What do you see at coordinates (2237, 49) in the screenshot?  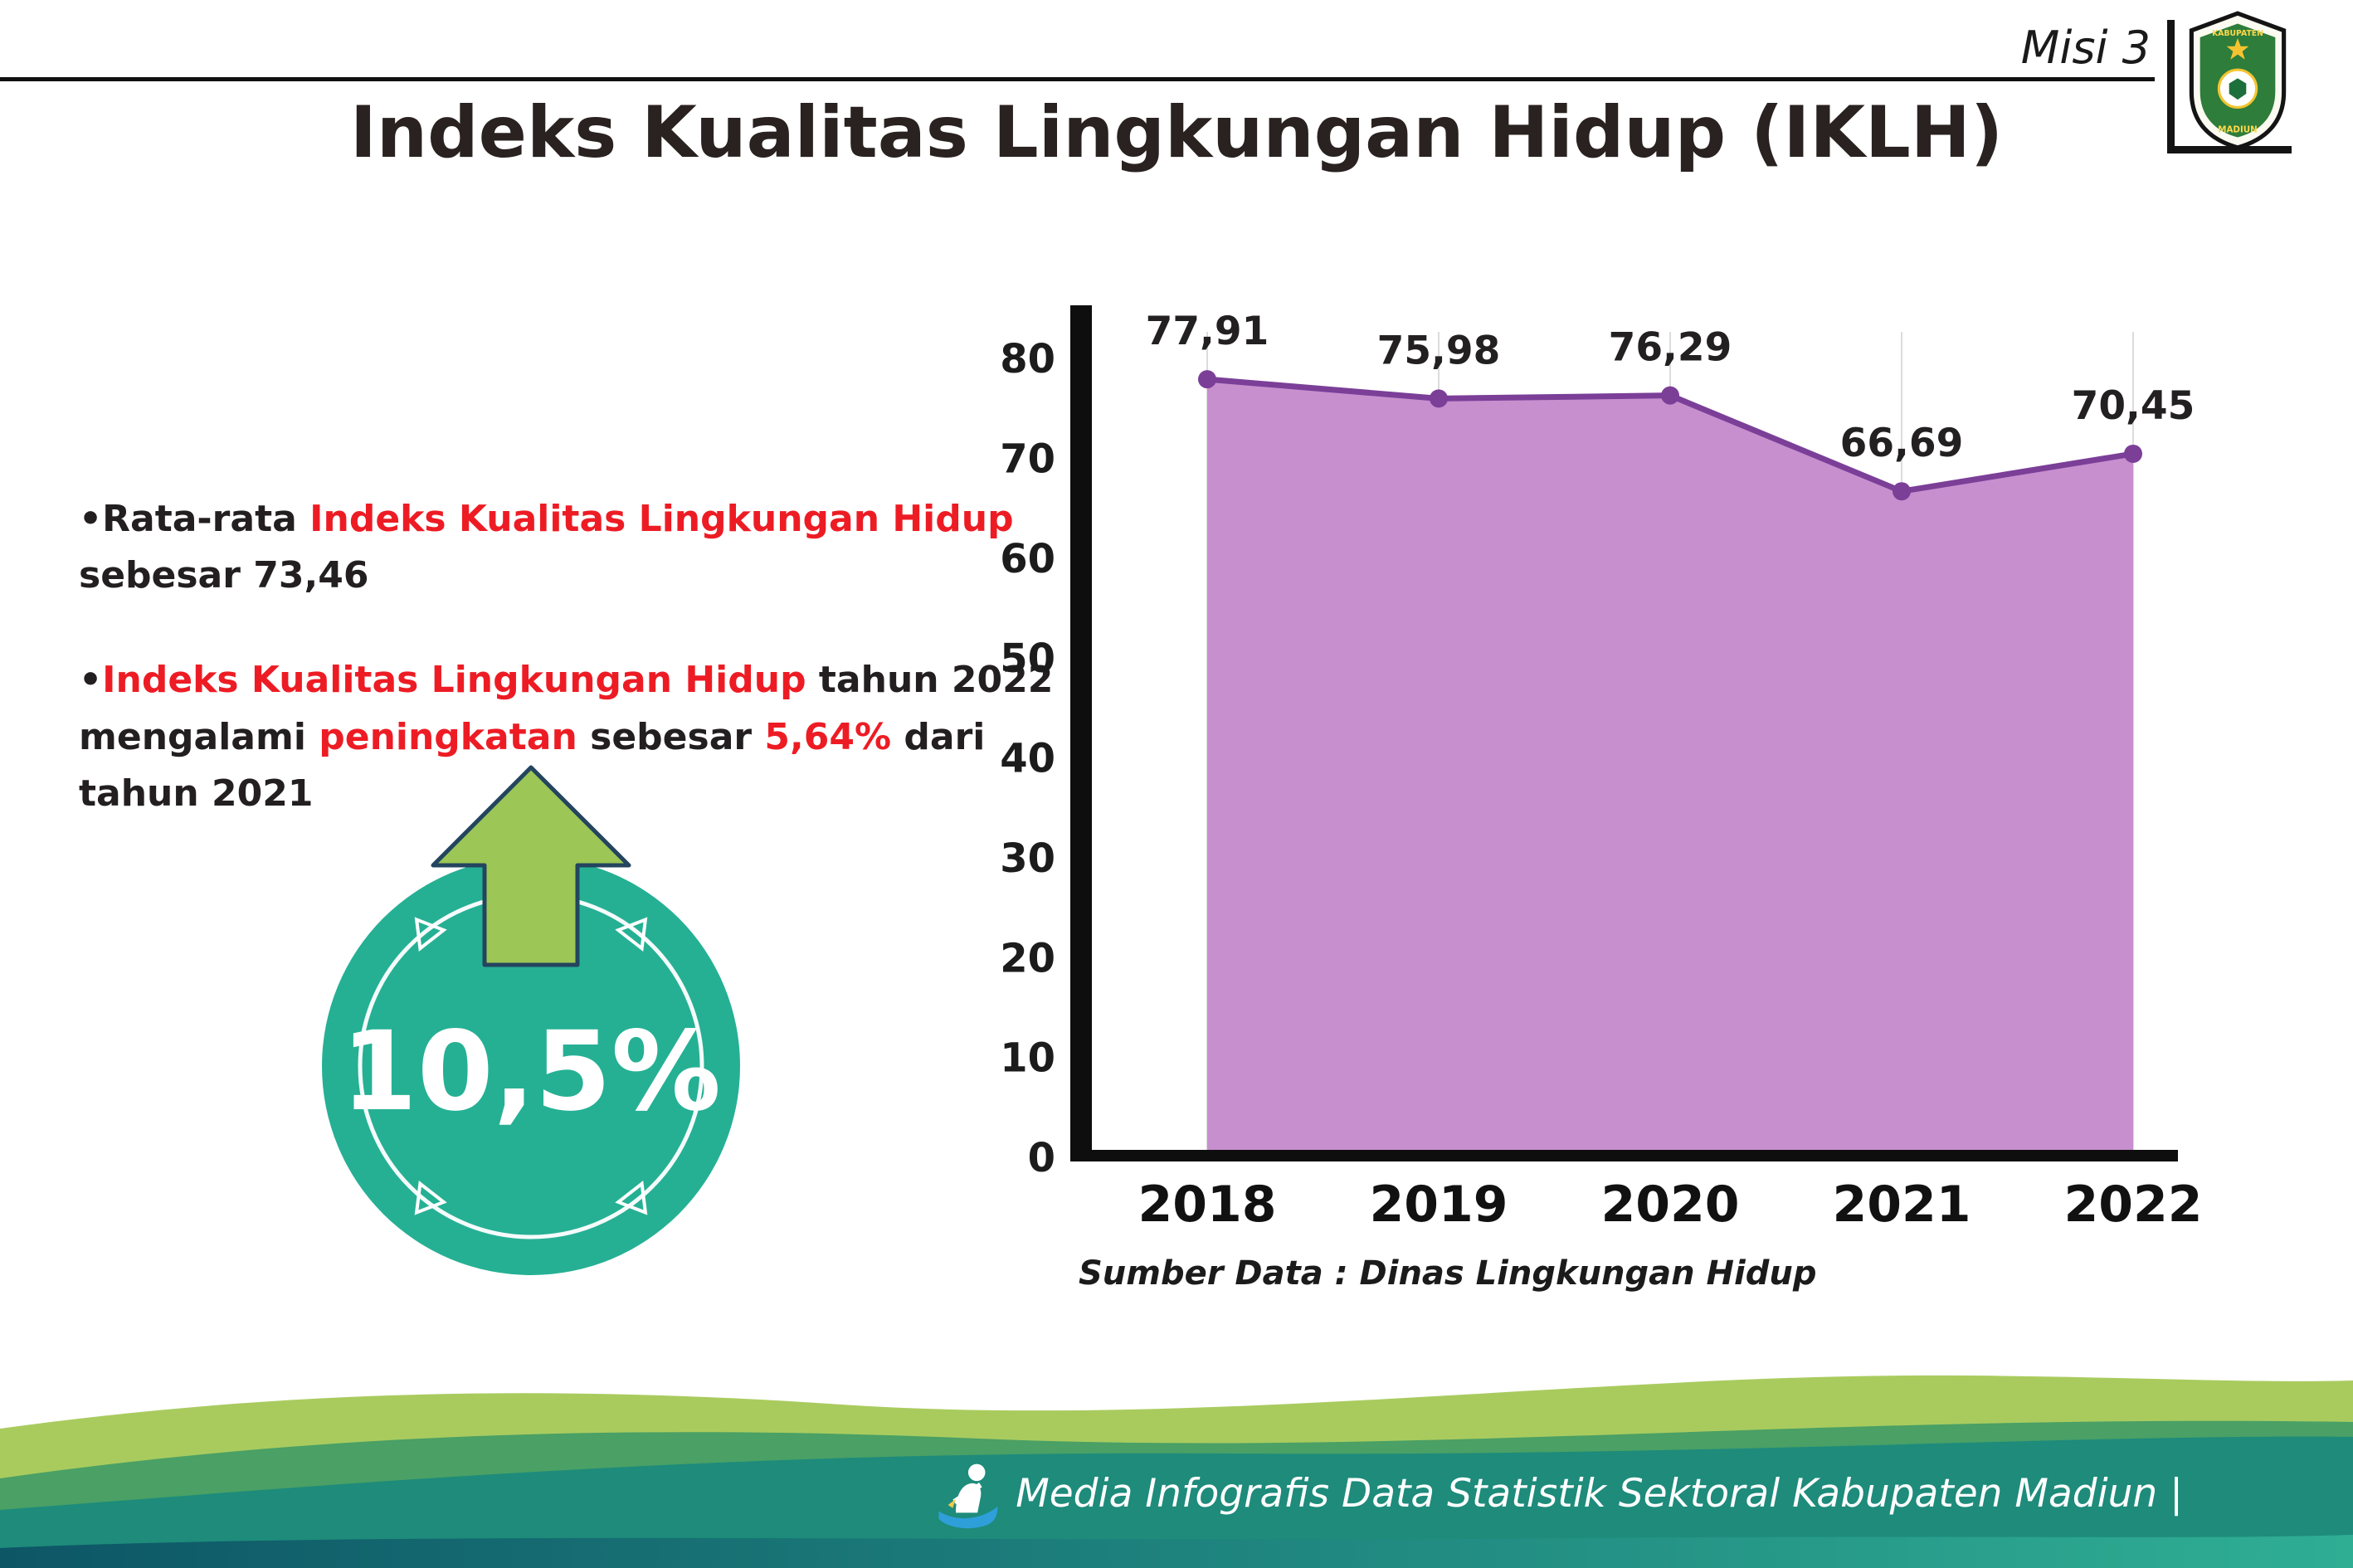 I see `logo-star-icon` at bounding box center [2237, 49].